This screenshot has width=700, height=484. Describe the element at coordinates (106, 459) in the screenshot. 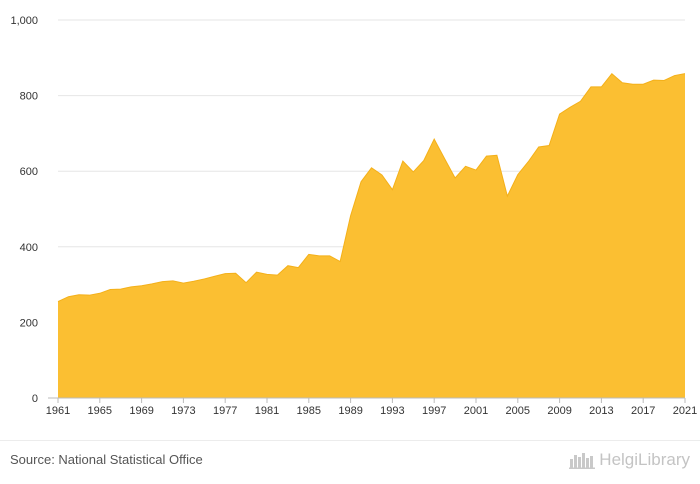

I see `source-note: Source: National Statistical Office` at that location.